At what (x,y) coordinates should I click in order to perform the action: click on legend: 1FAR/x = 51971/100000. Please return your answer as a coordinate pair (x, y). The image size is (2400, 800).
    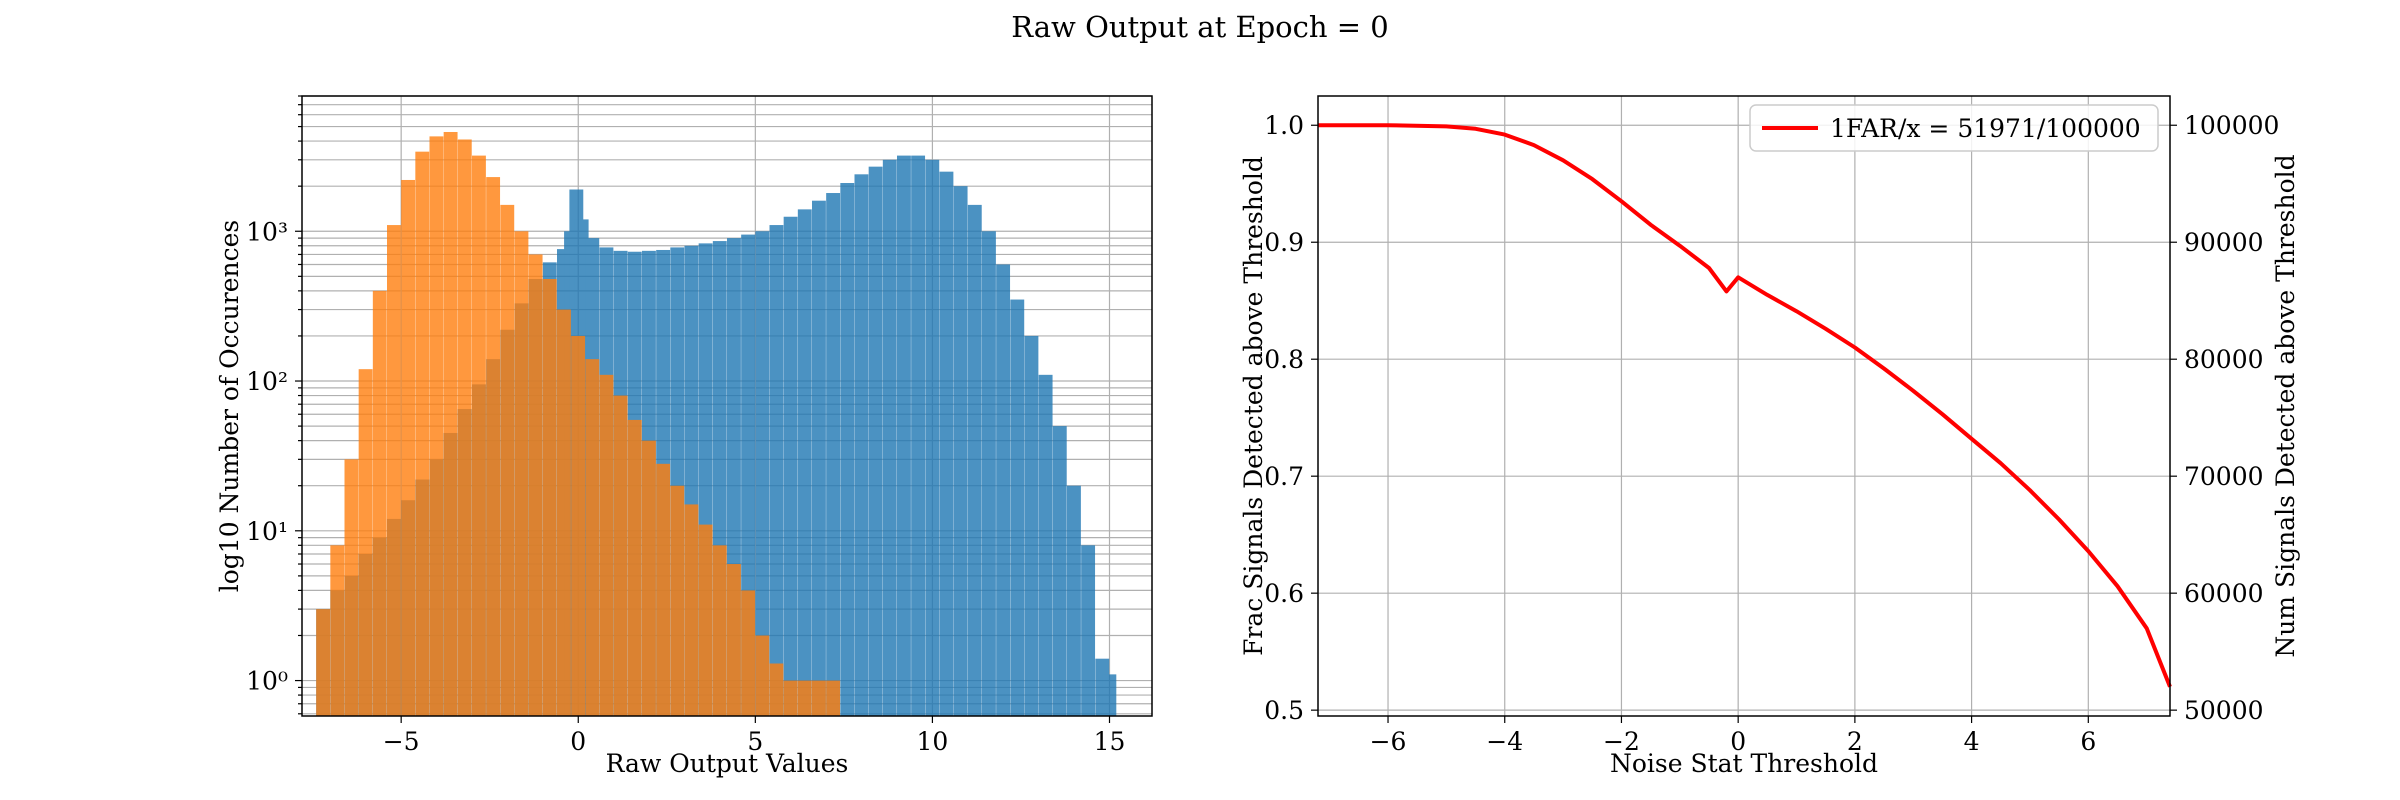
    Looking at the image, I should click on (1954, 128).